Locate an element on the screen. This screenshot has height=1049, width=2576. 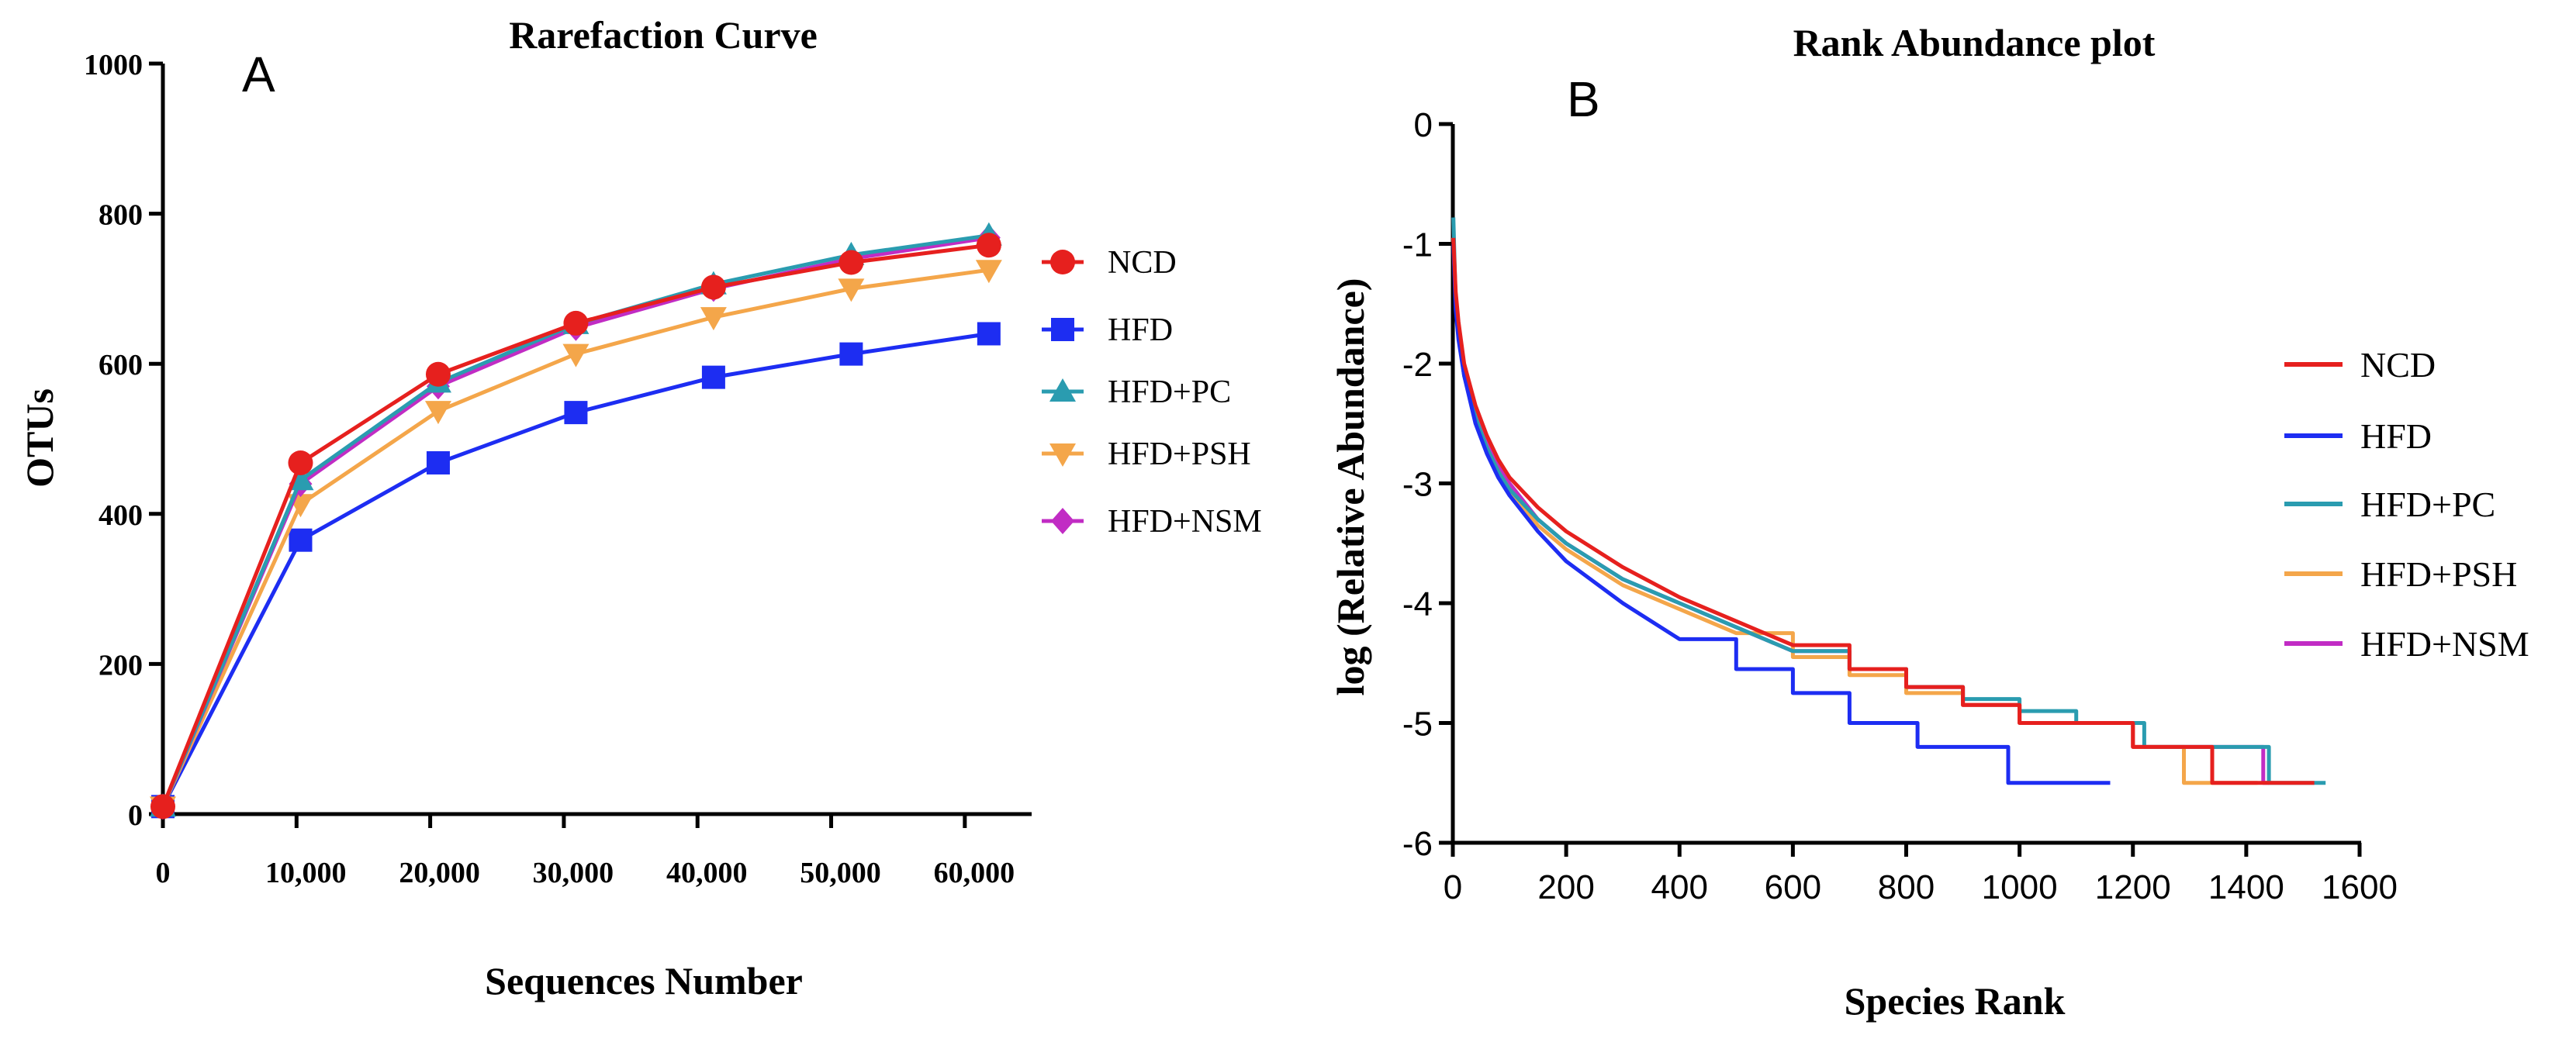
rarefaction-x-tick-label: 40,000 is located at coordinates (707, 873).